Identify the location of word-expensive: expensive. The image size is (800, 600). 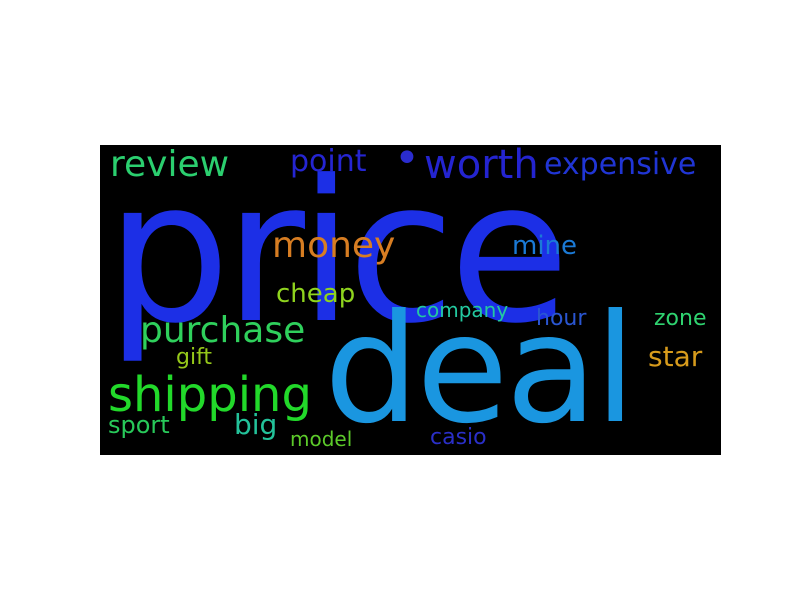
(620, 164).